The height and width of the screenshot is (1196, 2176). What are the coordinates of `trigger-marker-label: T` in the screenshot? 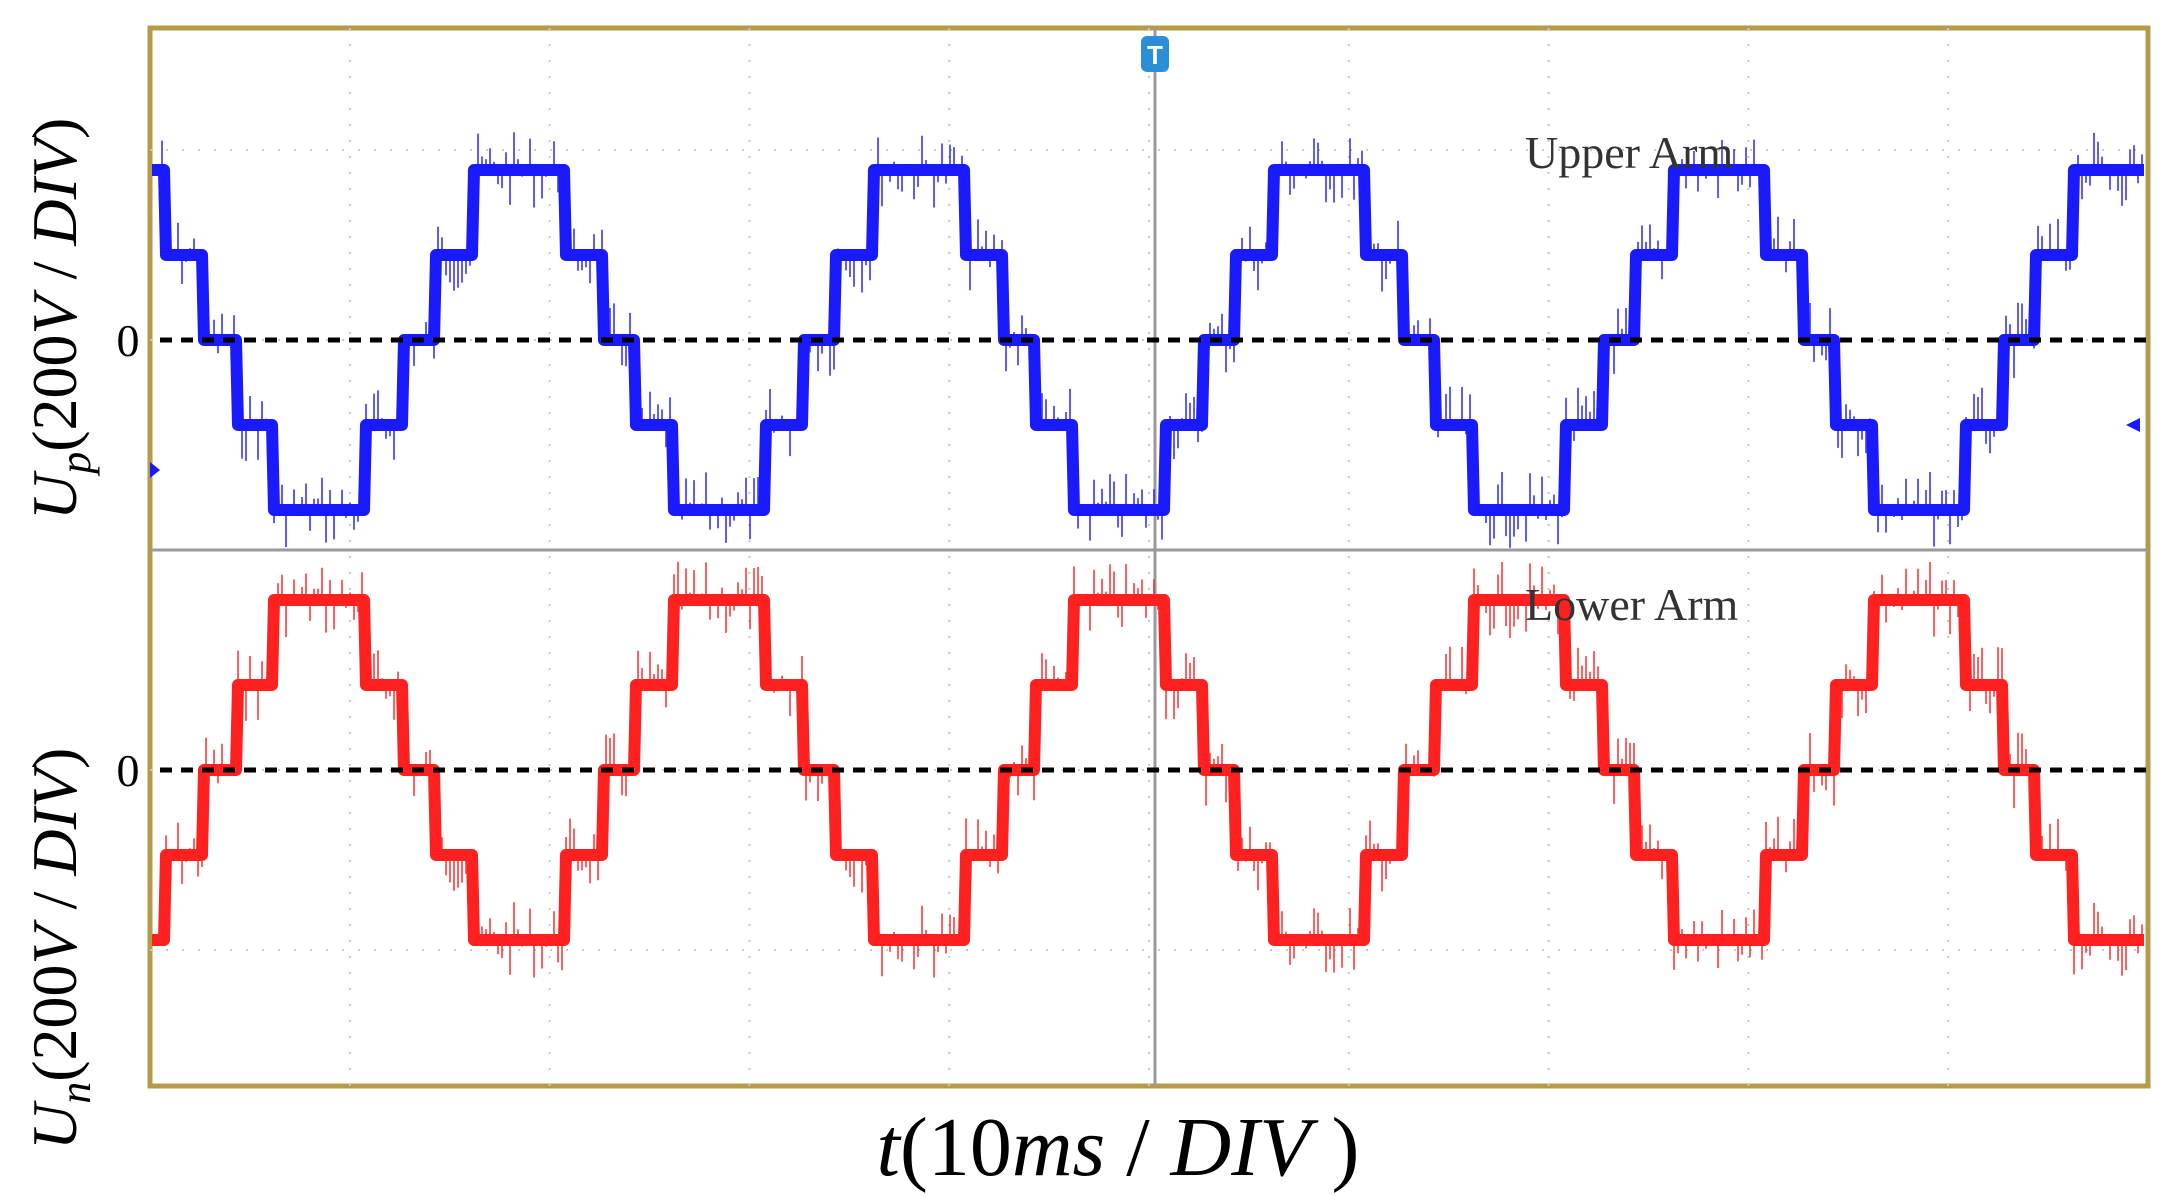 It's located at (1155, 55).